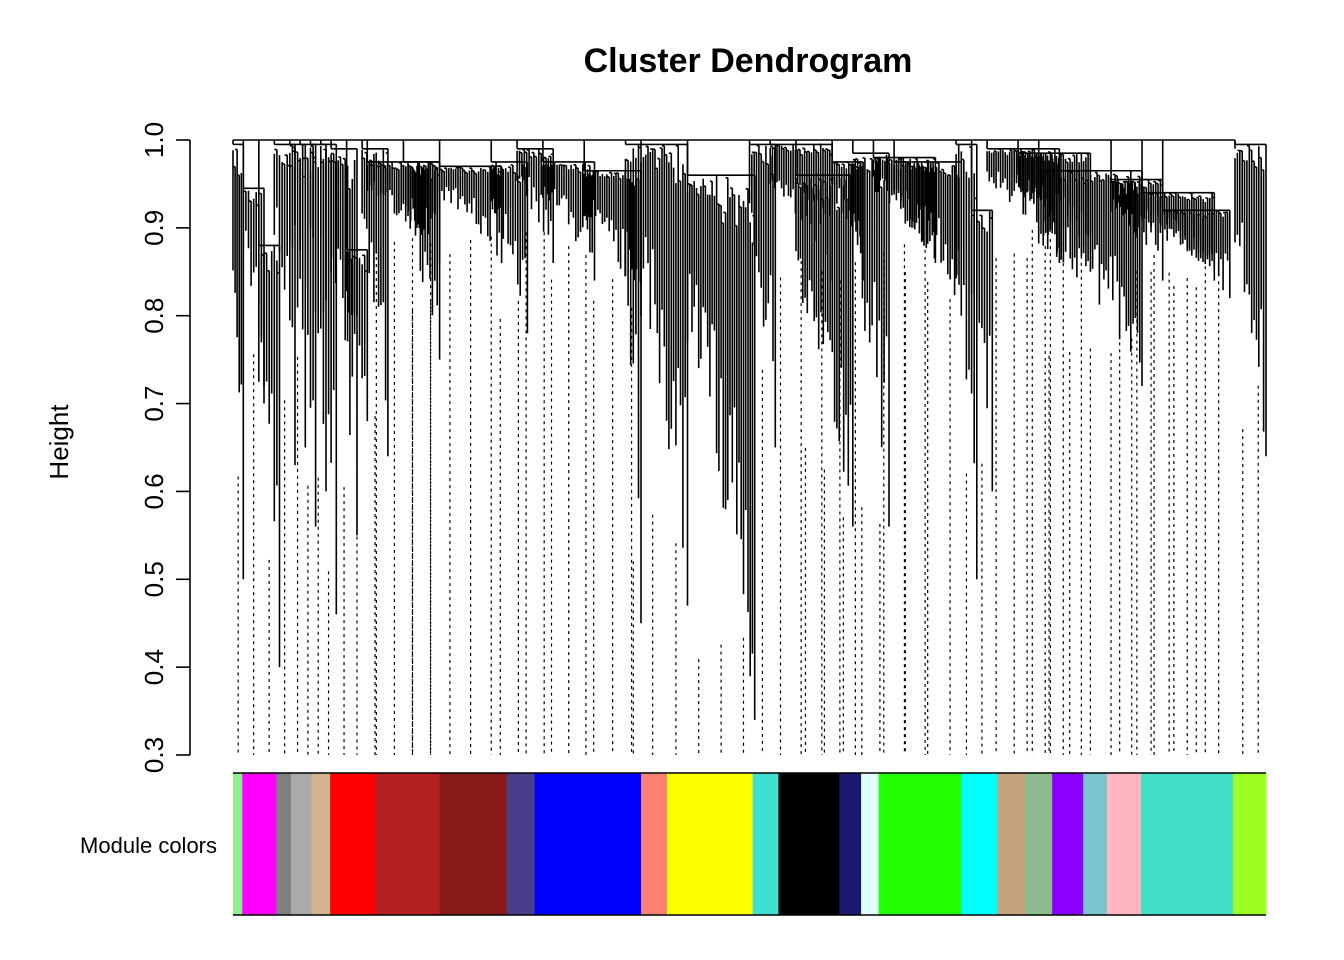 The image size is (1344, 960). I want to click on y-tick-label: 0.3, so click(154, 755).